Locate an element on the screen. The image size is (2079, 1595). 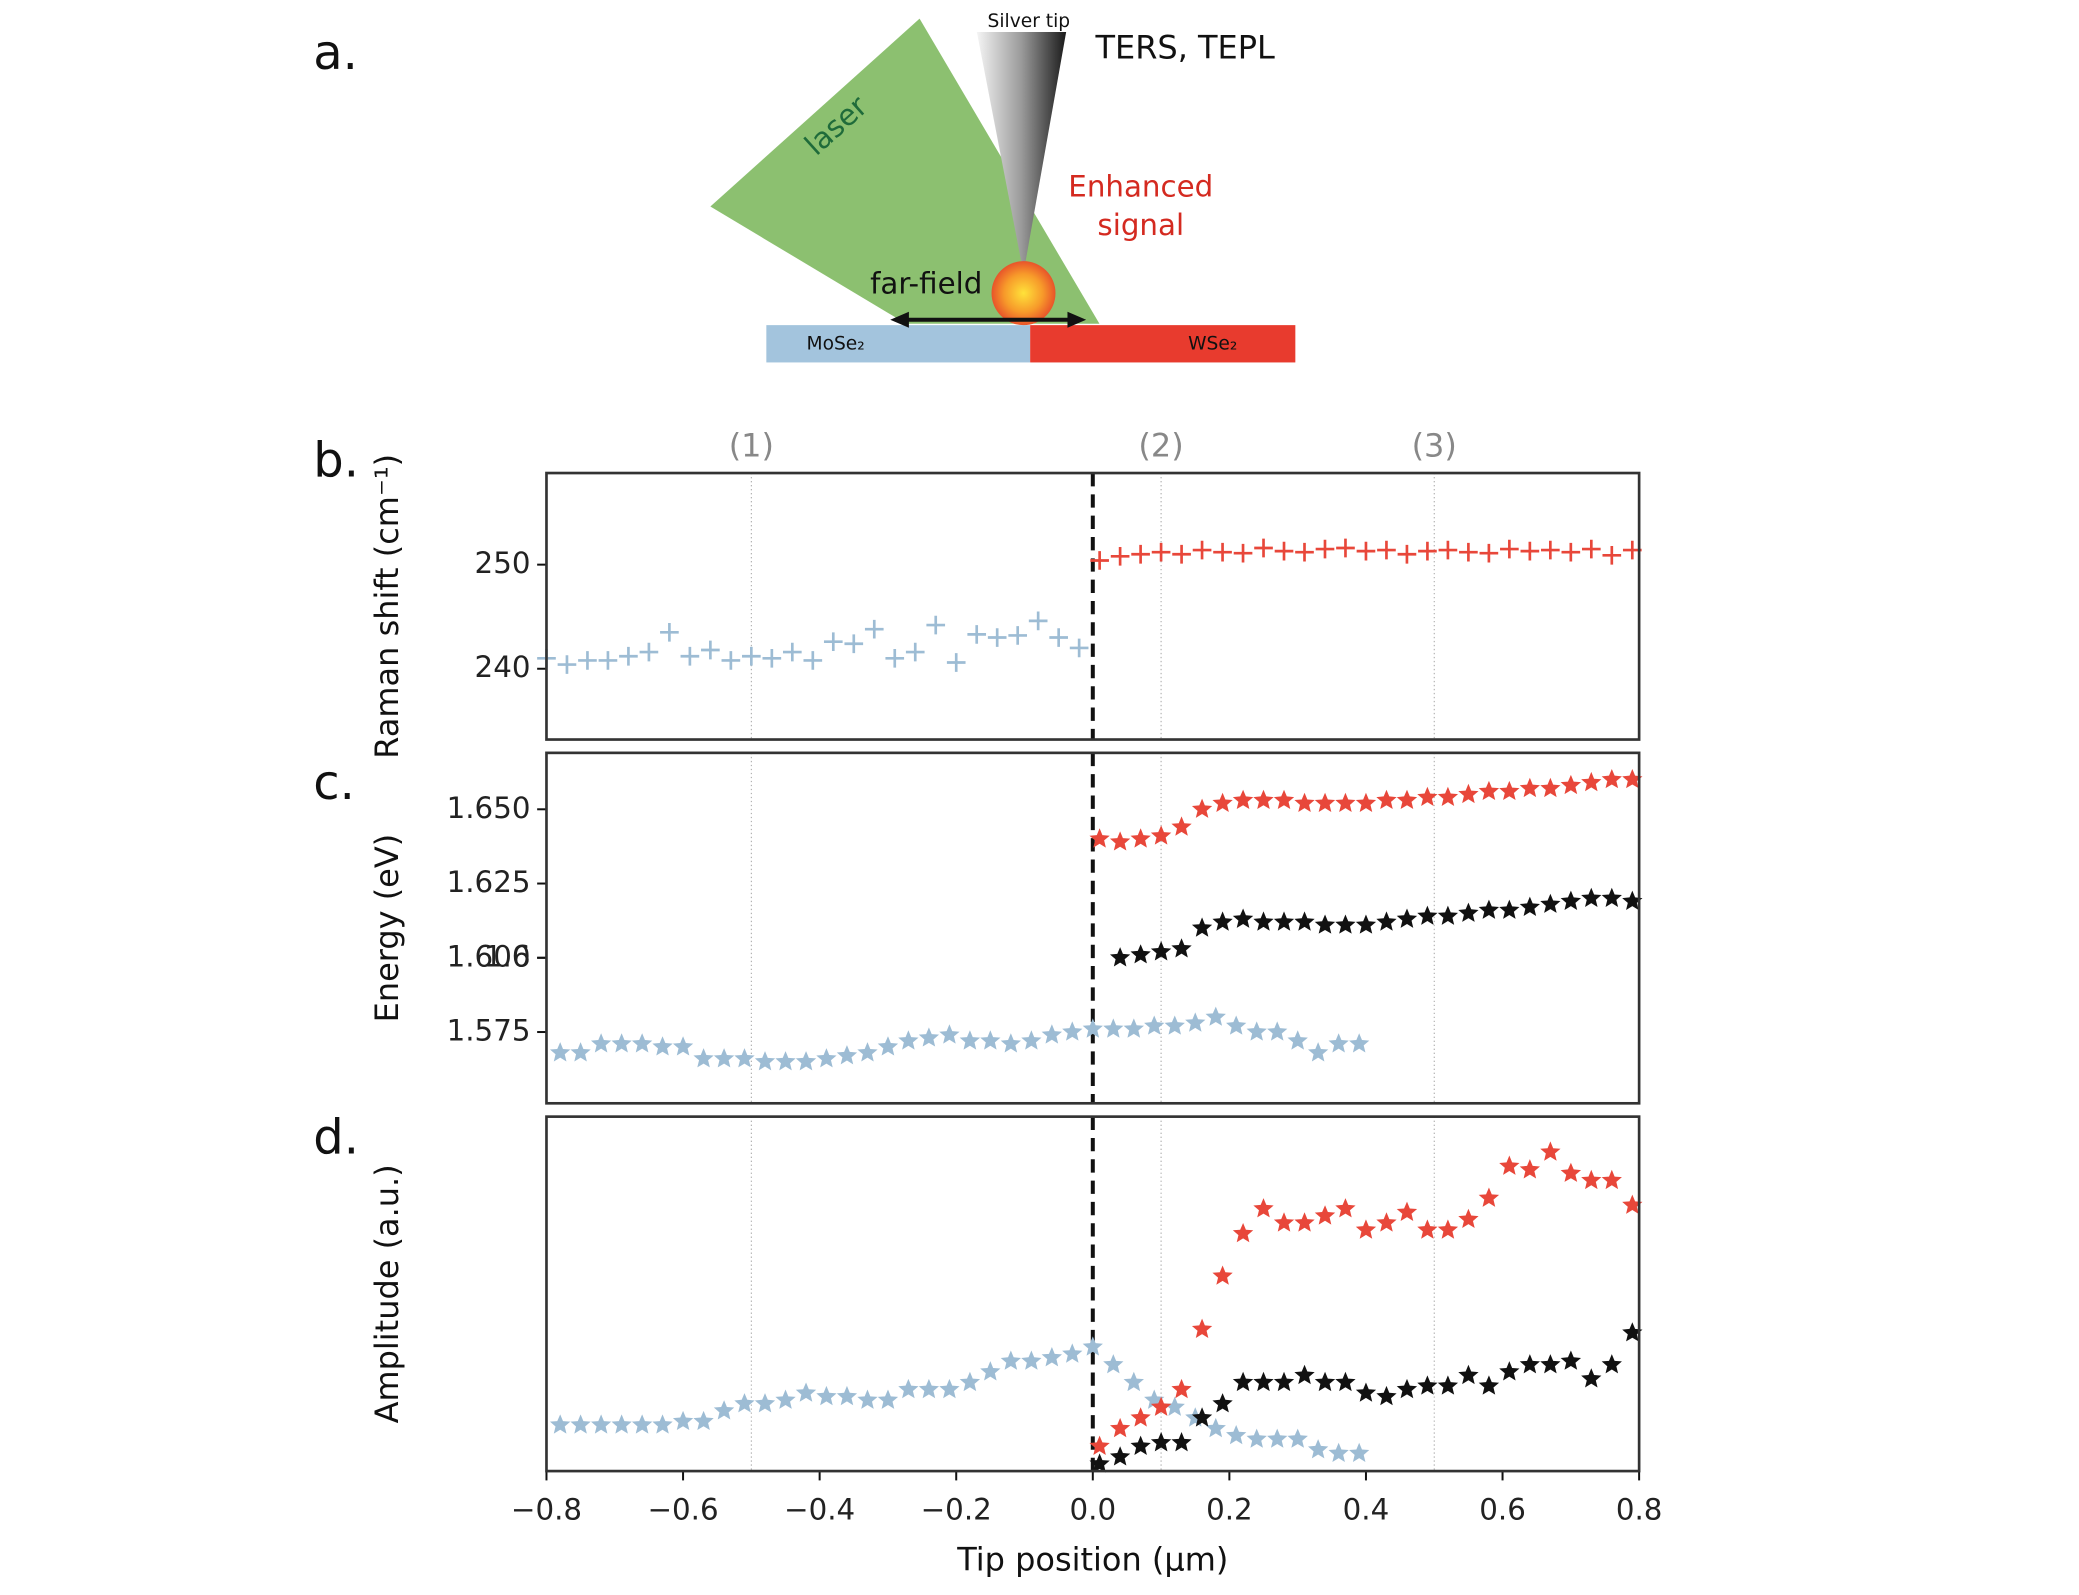
region-label: (2) is located at coordinates (1160, 446).